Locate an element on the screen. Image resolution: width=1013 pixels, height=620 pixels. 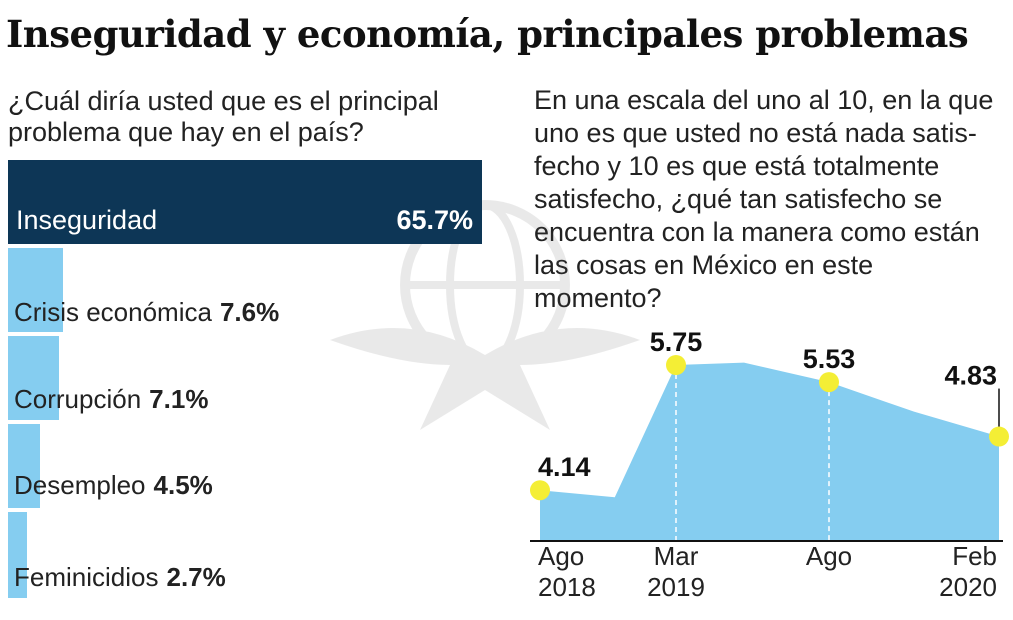
bar-value-feminicidios: 2.7% is located at coordinates (196, 577).